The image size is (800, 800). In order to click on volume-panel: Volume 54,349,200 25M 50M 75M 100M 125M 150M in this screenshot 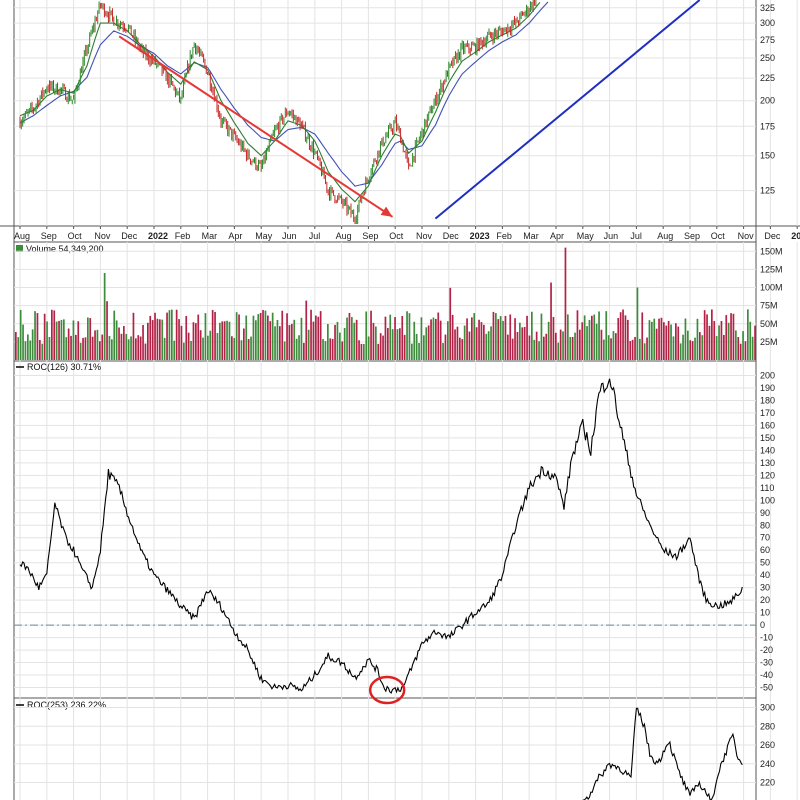, I will do `click(398, 302)`.